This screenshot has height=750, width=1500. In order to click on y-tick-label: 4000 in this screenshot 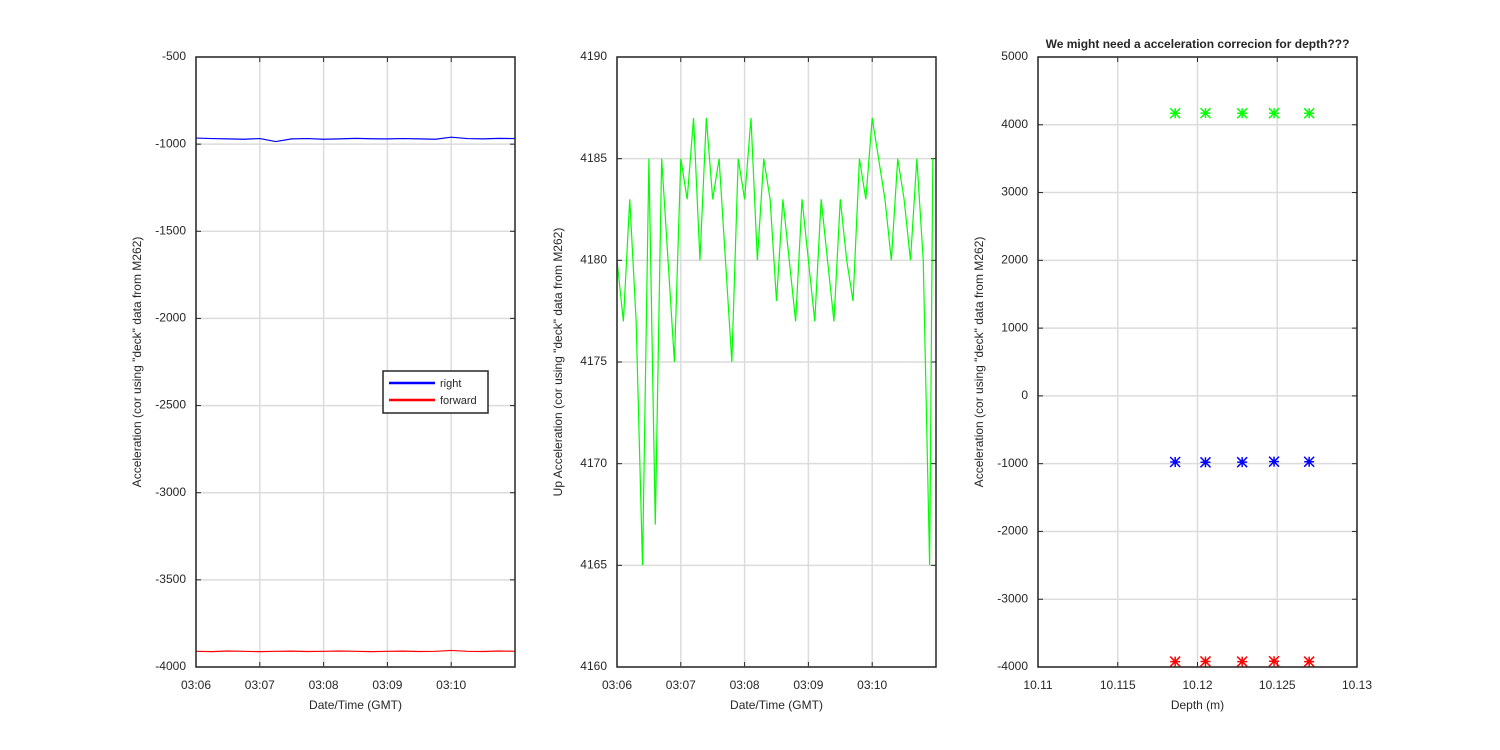, I will do `click(1014, 124)`.